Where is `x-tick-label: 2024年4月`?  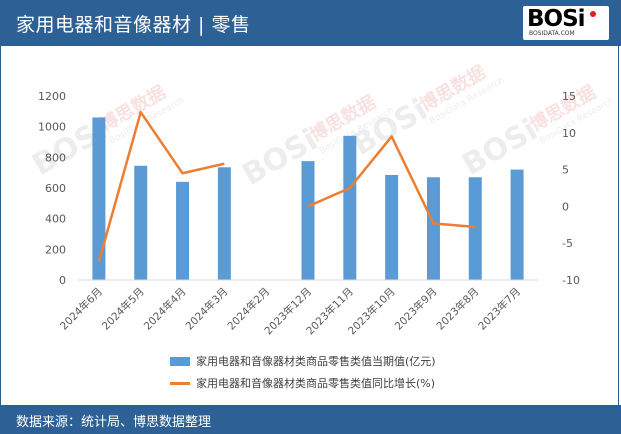 x-tick-label: 2024年4月 is located at coordinates (165, 309).